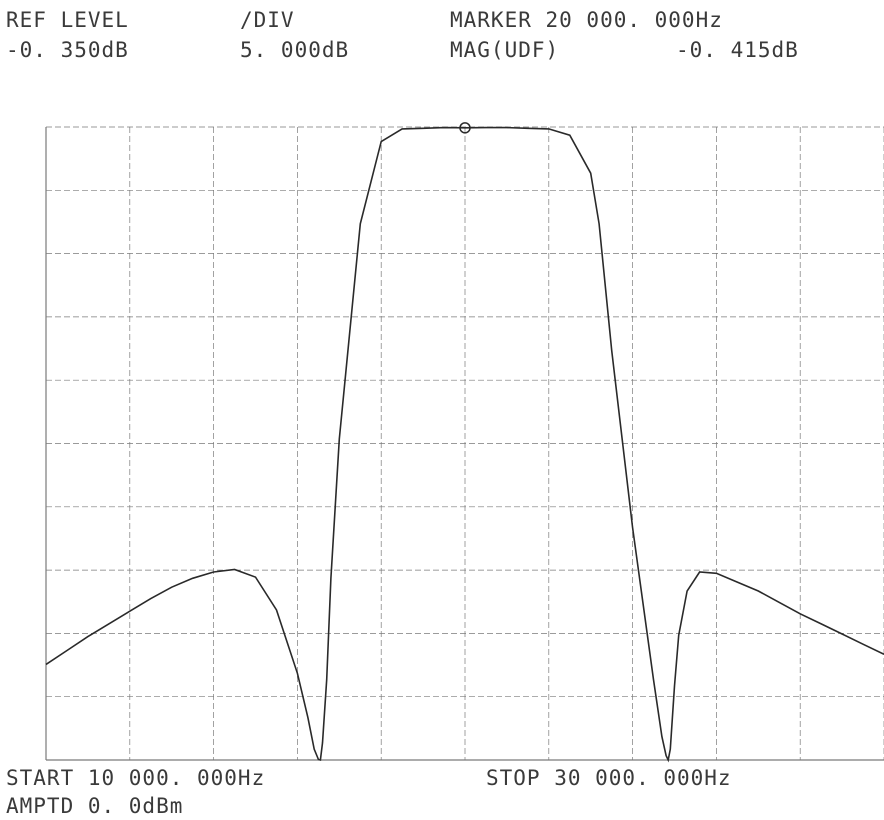  I want to click on ref-level-value: -0. 350dB, so click(67, 50).